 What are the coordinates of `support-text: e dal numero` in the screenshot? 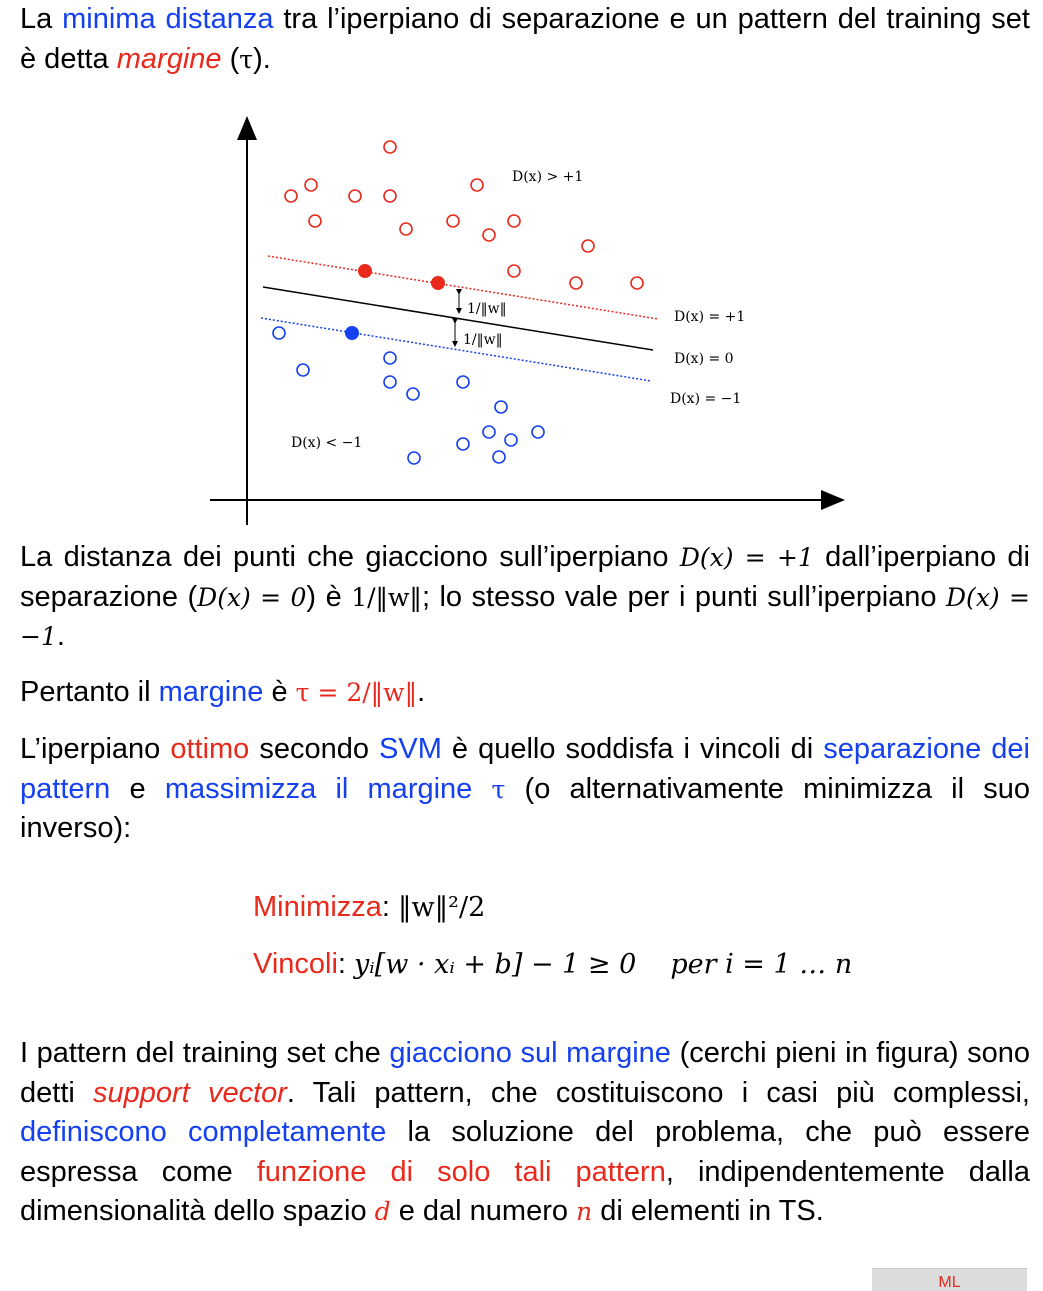 It's located at (483, 1211).